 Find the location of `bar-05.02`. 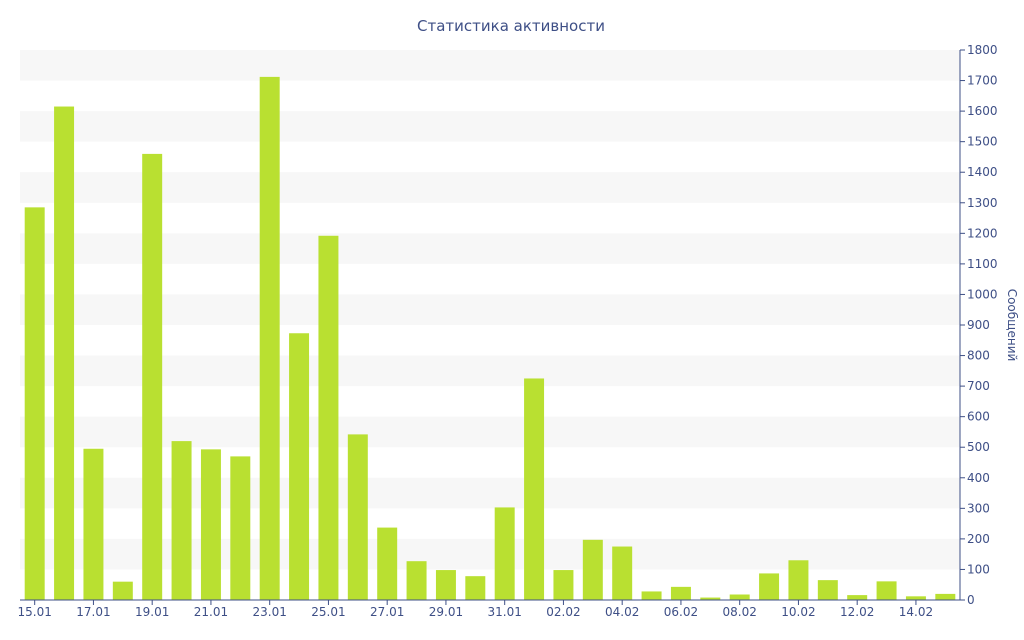

bar-05.02 is located at coordinates (651, 595).